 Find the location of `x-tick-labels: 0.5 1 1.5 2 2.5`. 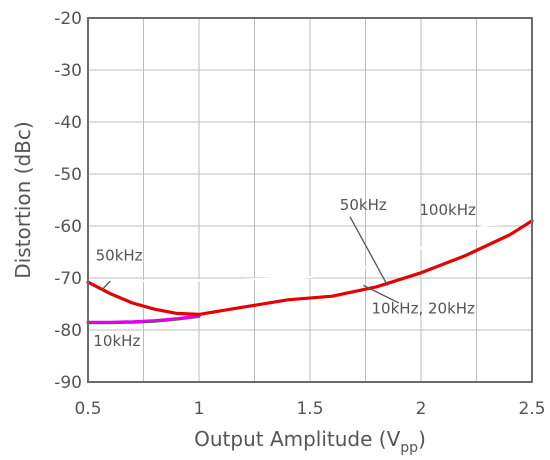

x-tick-labels: 0.5 1 1.5 2 2.5 is located at coordinates (309, 409).